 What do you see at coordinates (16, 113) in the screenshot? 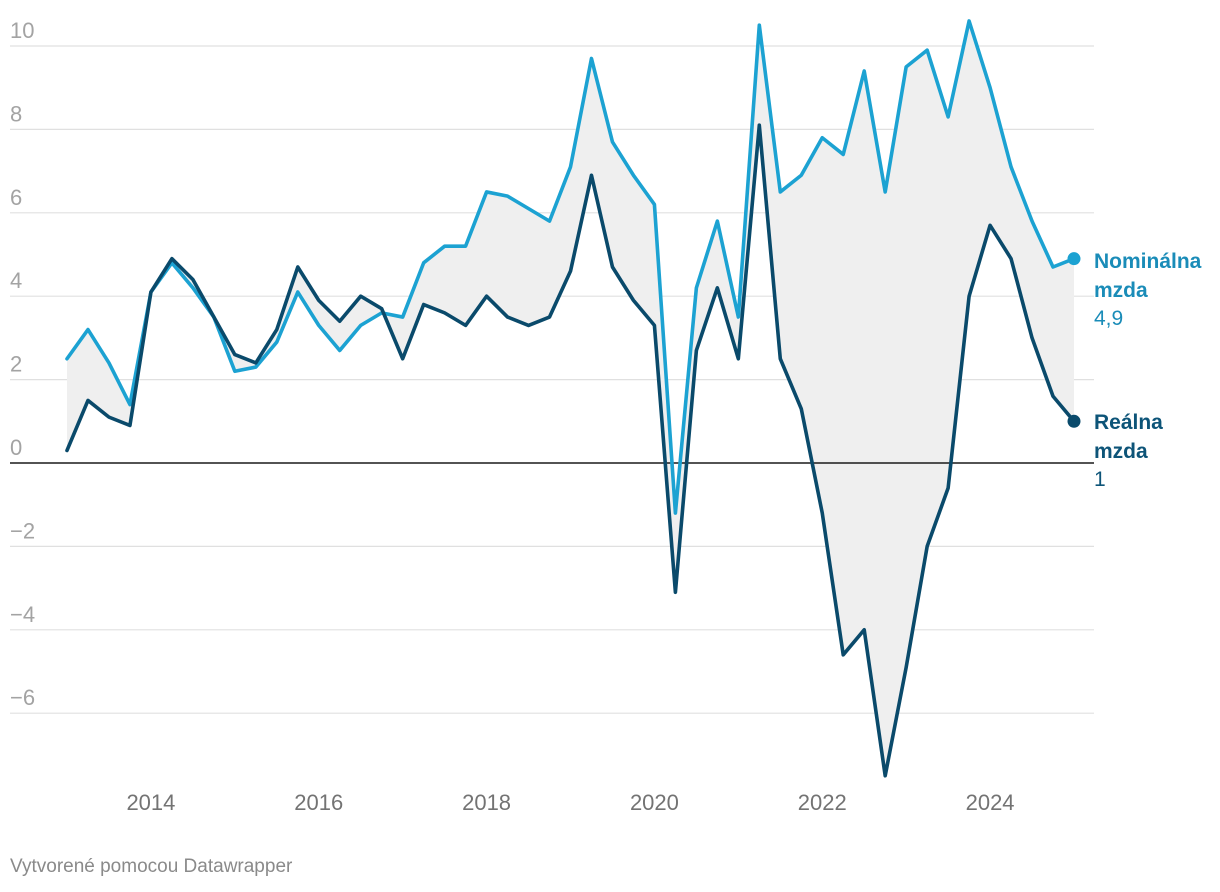
I see `y-tick-label: 8` at bounding box center [16, 113].